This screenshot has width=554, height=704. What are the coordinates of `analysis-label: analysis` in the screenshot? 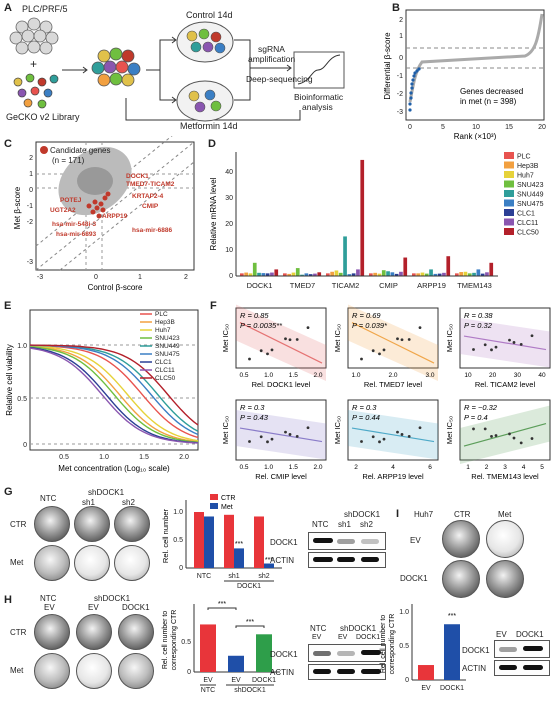 It's located at (317, 107).